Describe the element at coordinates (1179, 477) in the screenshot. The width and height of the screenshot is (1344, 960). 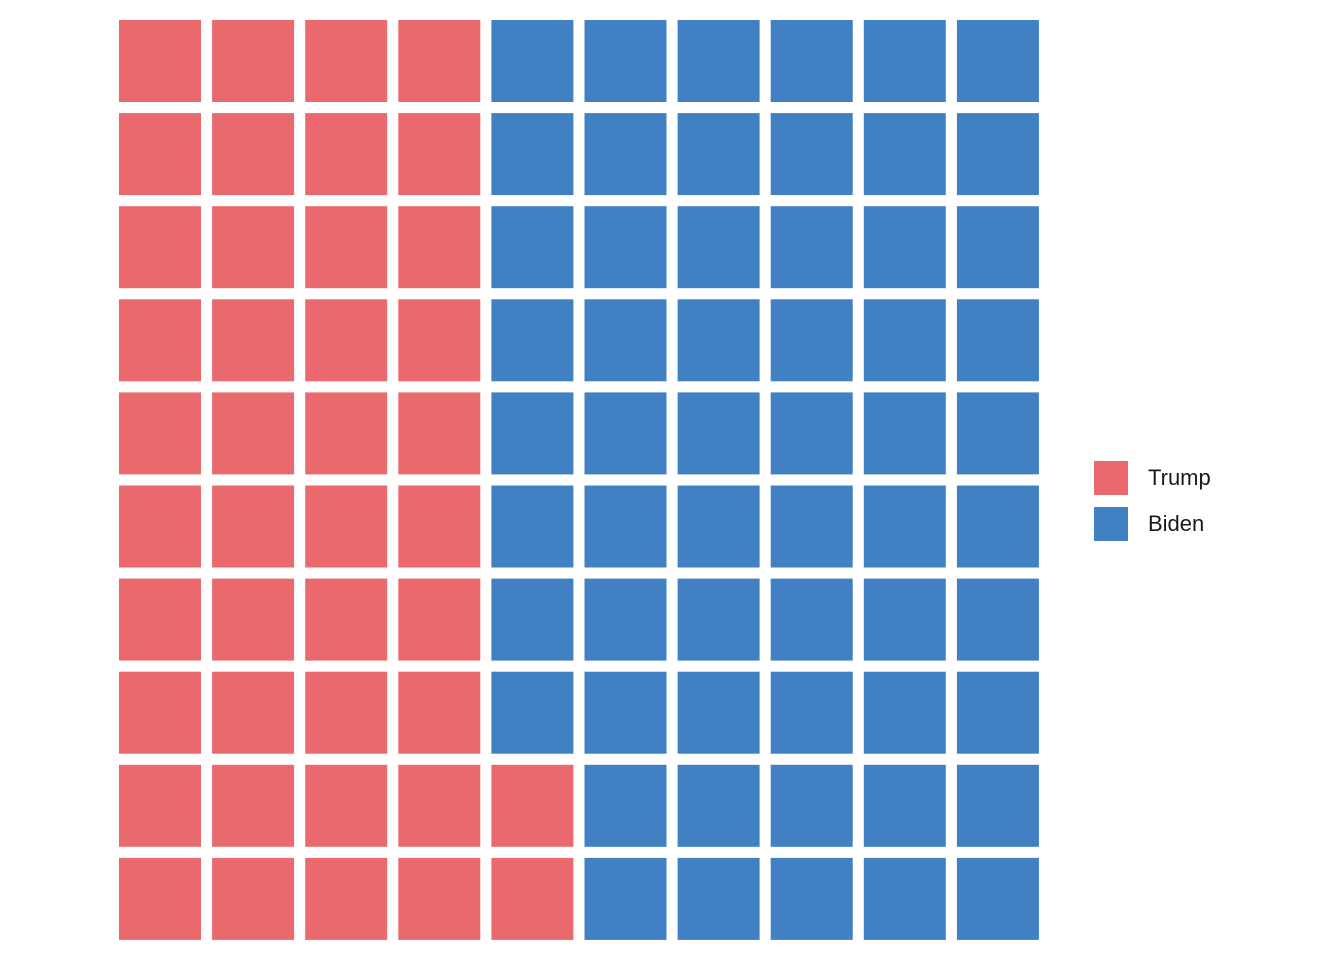
I see `legend-label-trump: Trump` at that location.